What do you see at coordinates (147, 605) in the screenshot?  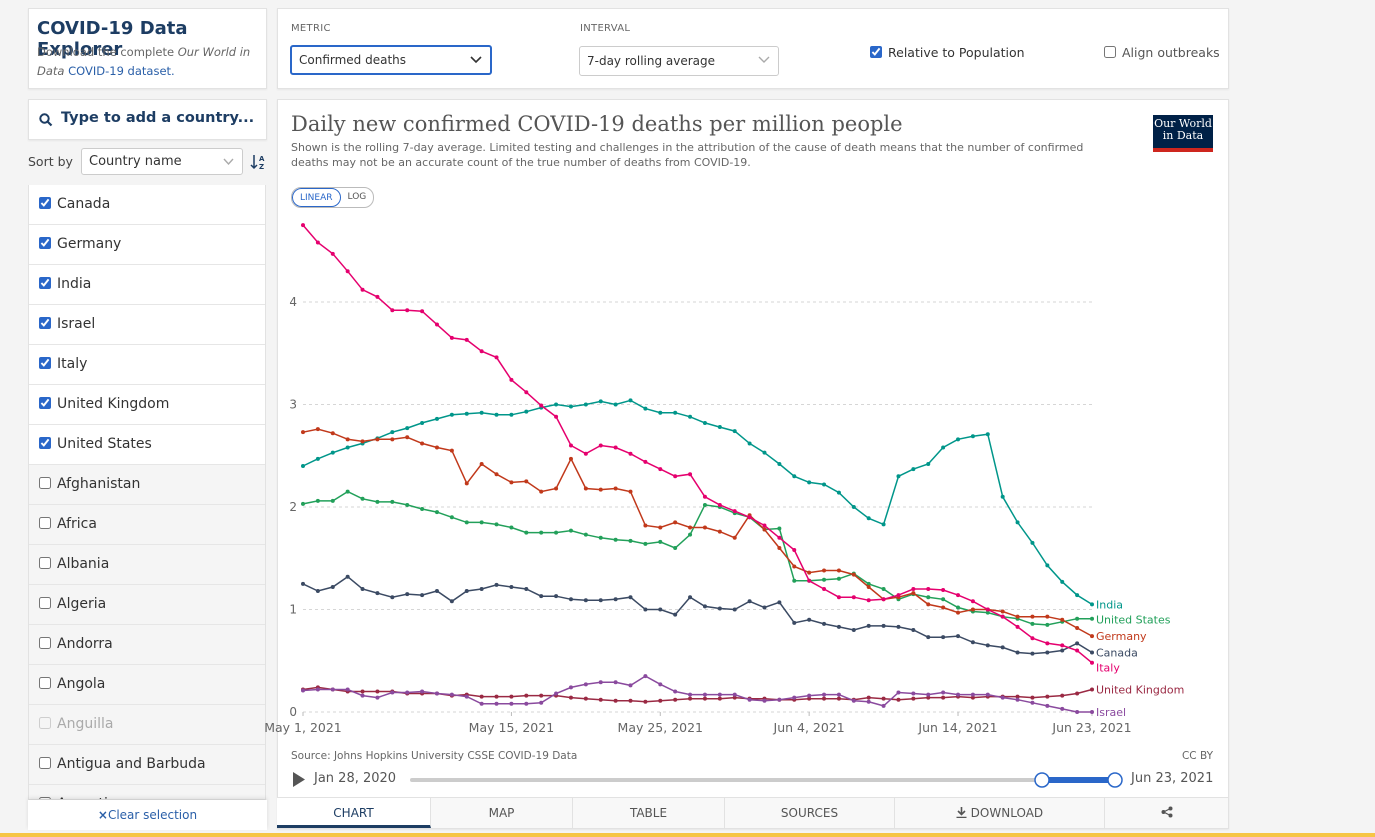 I see `country-row: Algeria` at bounding box center [147, 605].